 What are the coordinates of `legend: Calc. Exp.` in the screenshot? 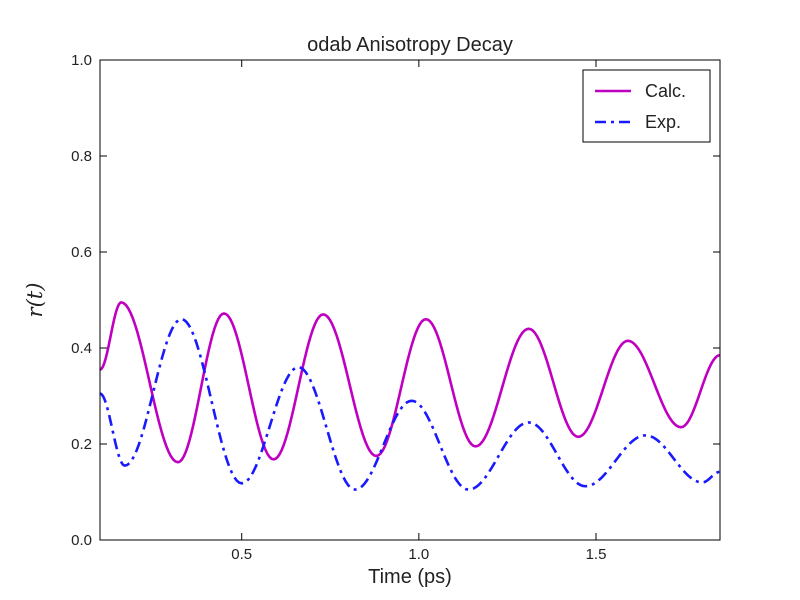 It's located at (646, 106).